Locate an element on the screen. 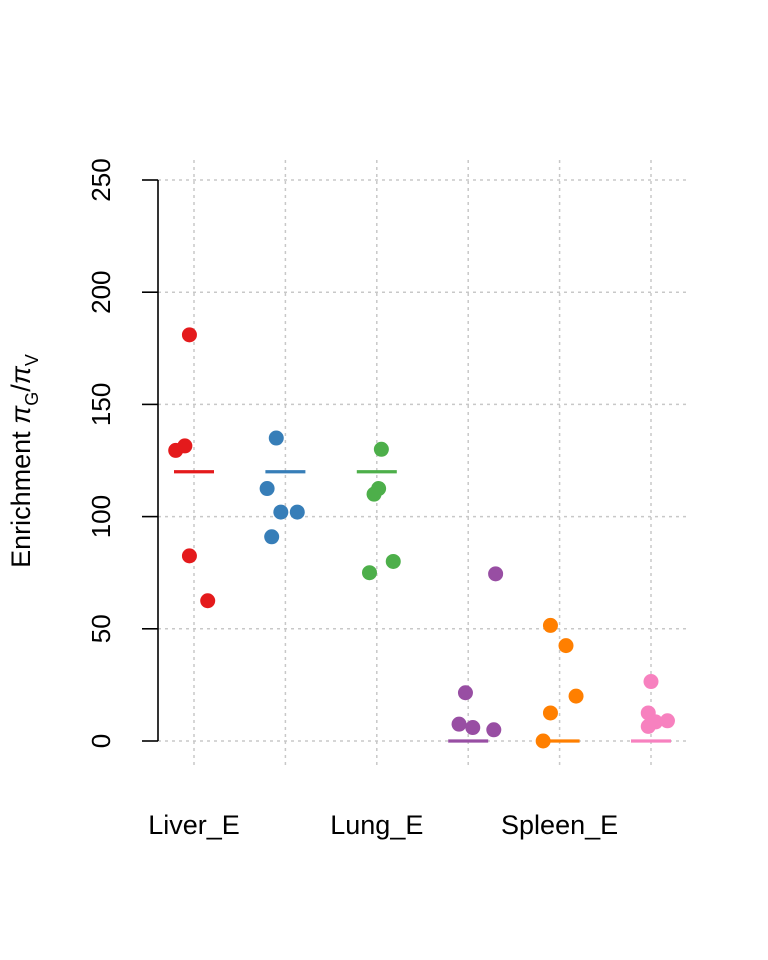 The image size is (768, 960). y-axis-label: Enrichment πG/πV is located at coordinates (24, 461).